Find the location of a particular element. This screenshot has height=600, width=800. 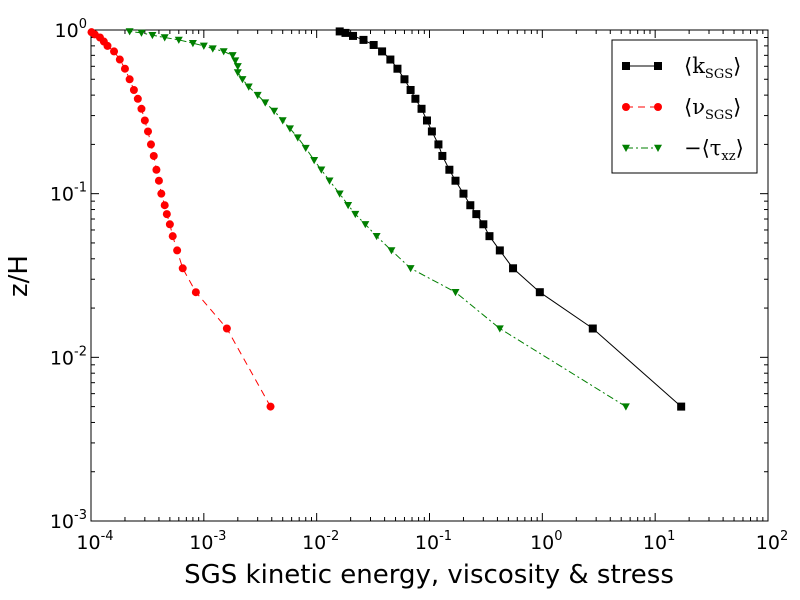

x-tick-labels: 10⁻⁴ 10⁻³ 10⁻² 10⁻¹ 10⁰ 10¹ 10² is located at coordinates (432, 541).